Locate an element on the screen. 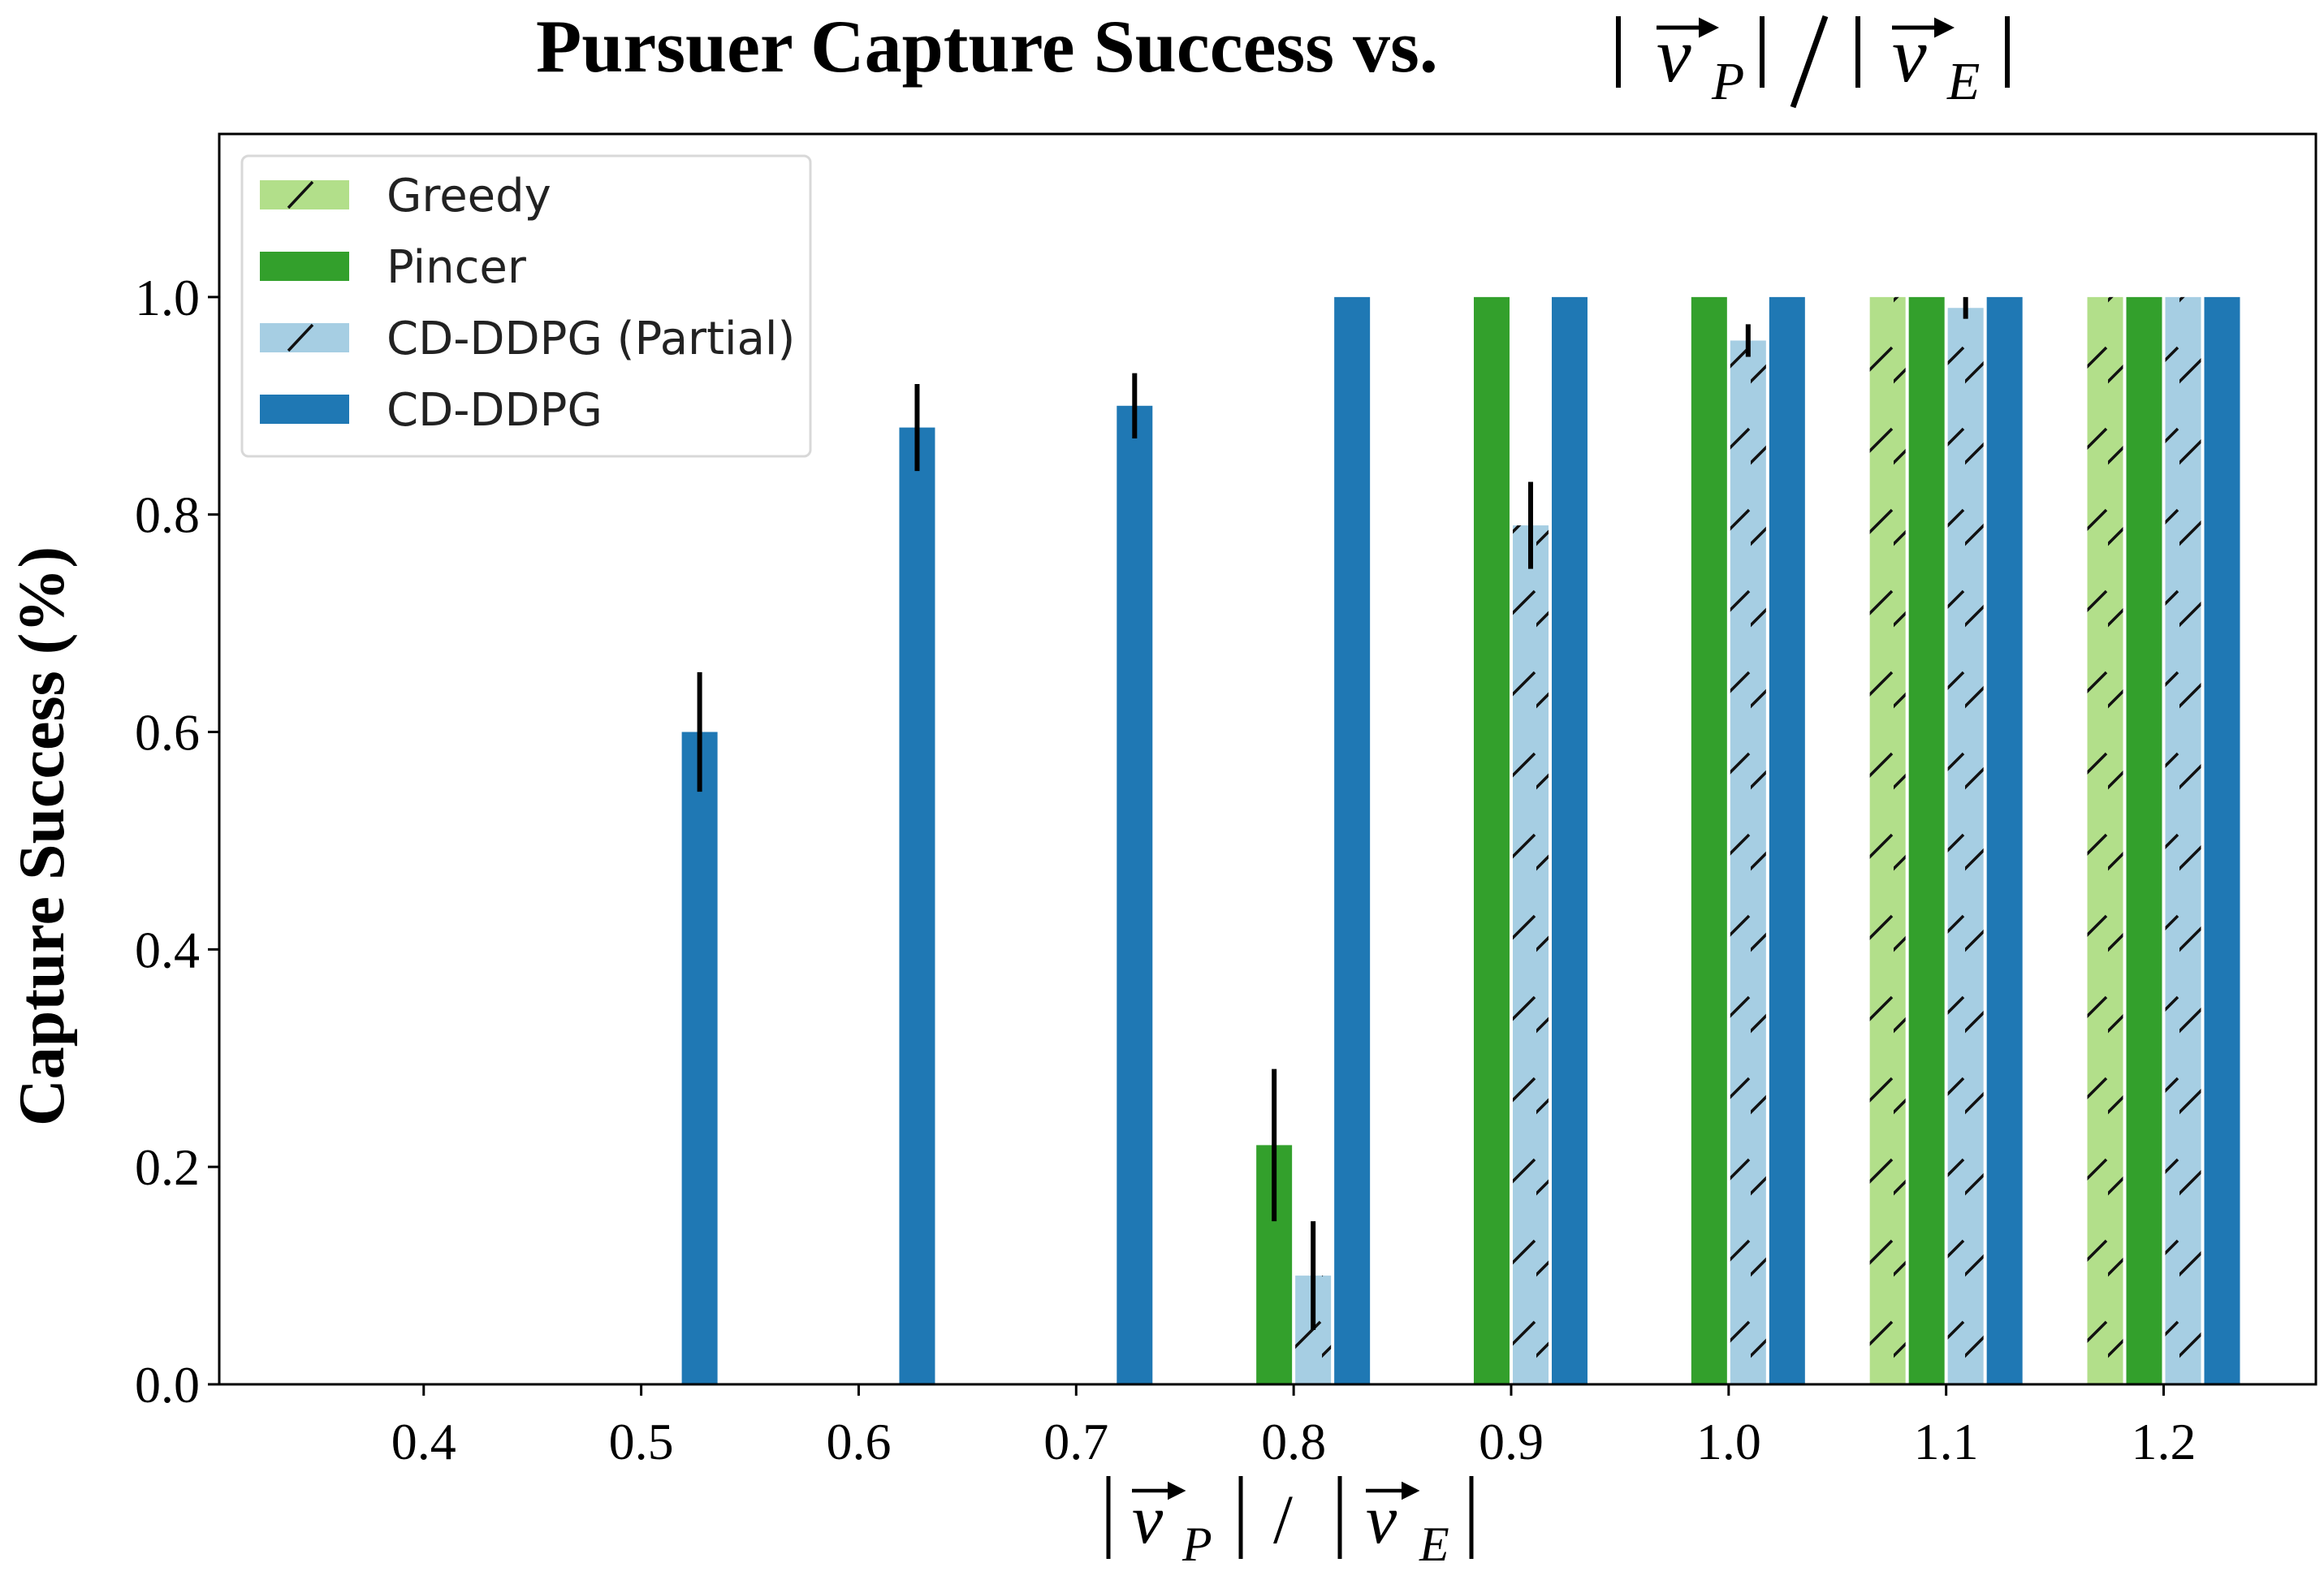 Image resolution: width=2324 pixels, height=1580 pixels. x-tick-label: 0.4 is located at coordinates (423, 1441).